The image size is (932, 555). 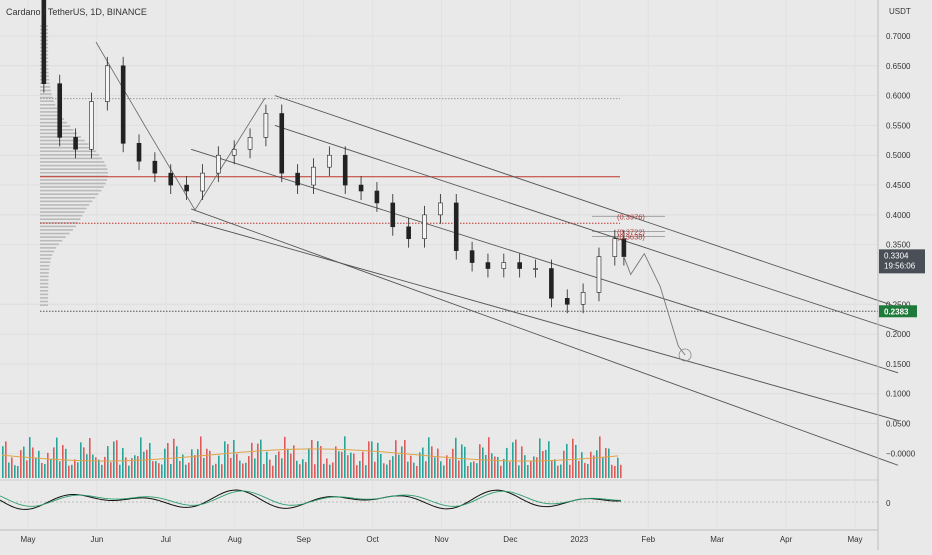 I want to click on time-axis: May Jun Jul Aug Sep Oct Nov Dec 2023 Feb Mar Apr May, so click(x=439, y=536).